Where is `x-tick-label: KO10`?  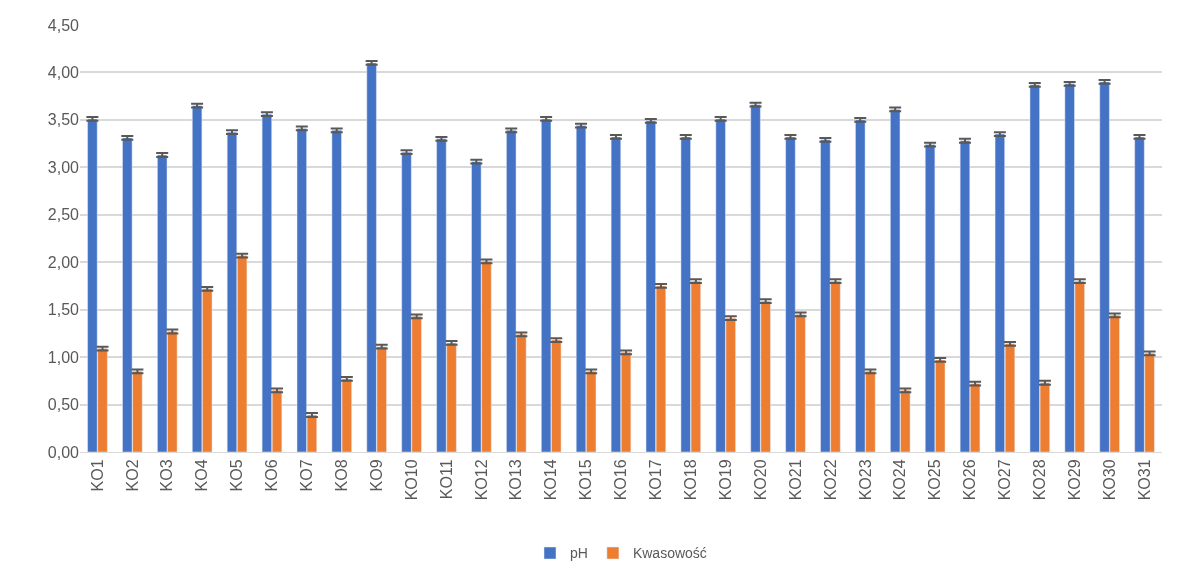
x-tick-label: KO10 is located at coordinates (411, 480).